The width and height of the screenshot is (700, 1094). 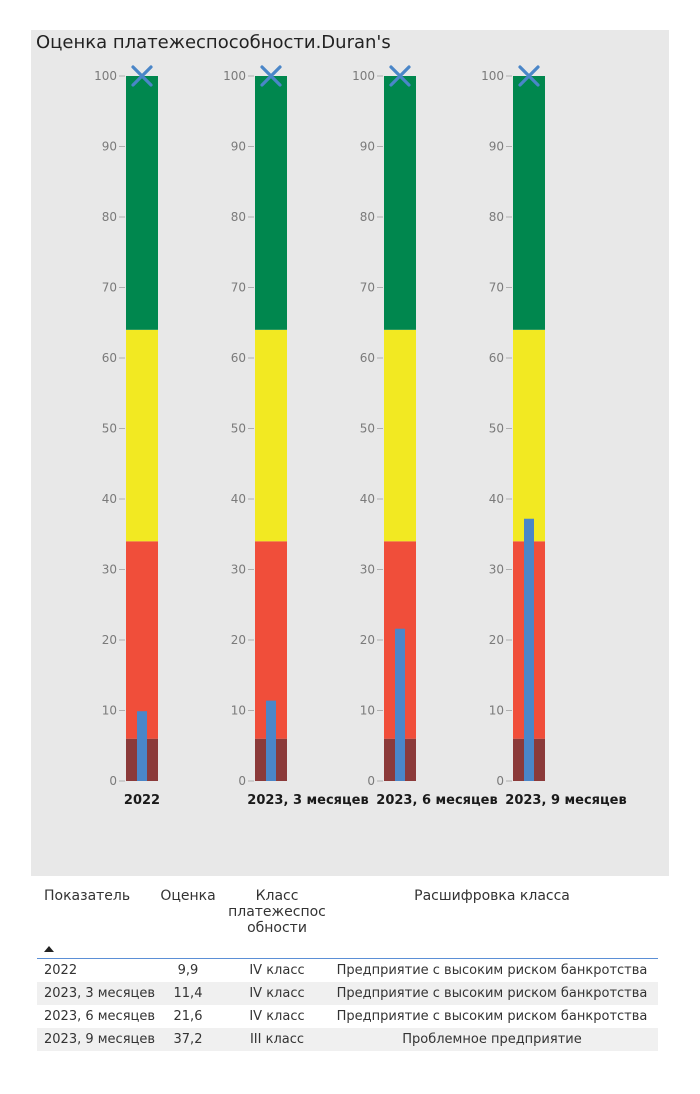 I want to click on header-class: Класс платежеспос обности, so click(x=277, y=912).